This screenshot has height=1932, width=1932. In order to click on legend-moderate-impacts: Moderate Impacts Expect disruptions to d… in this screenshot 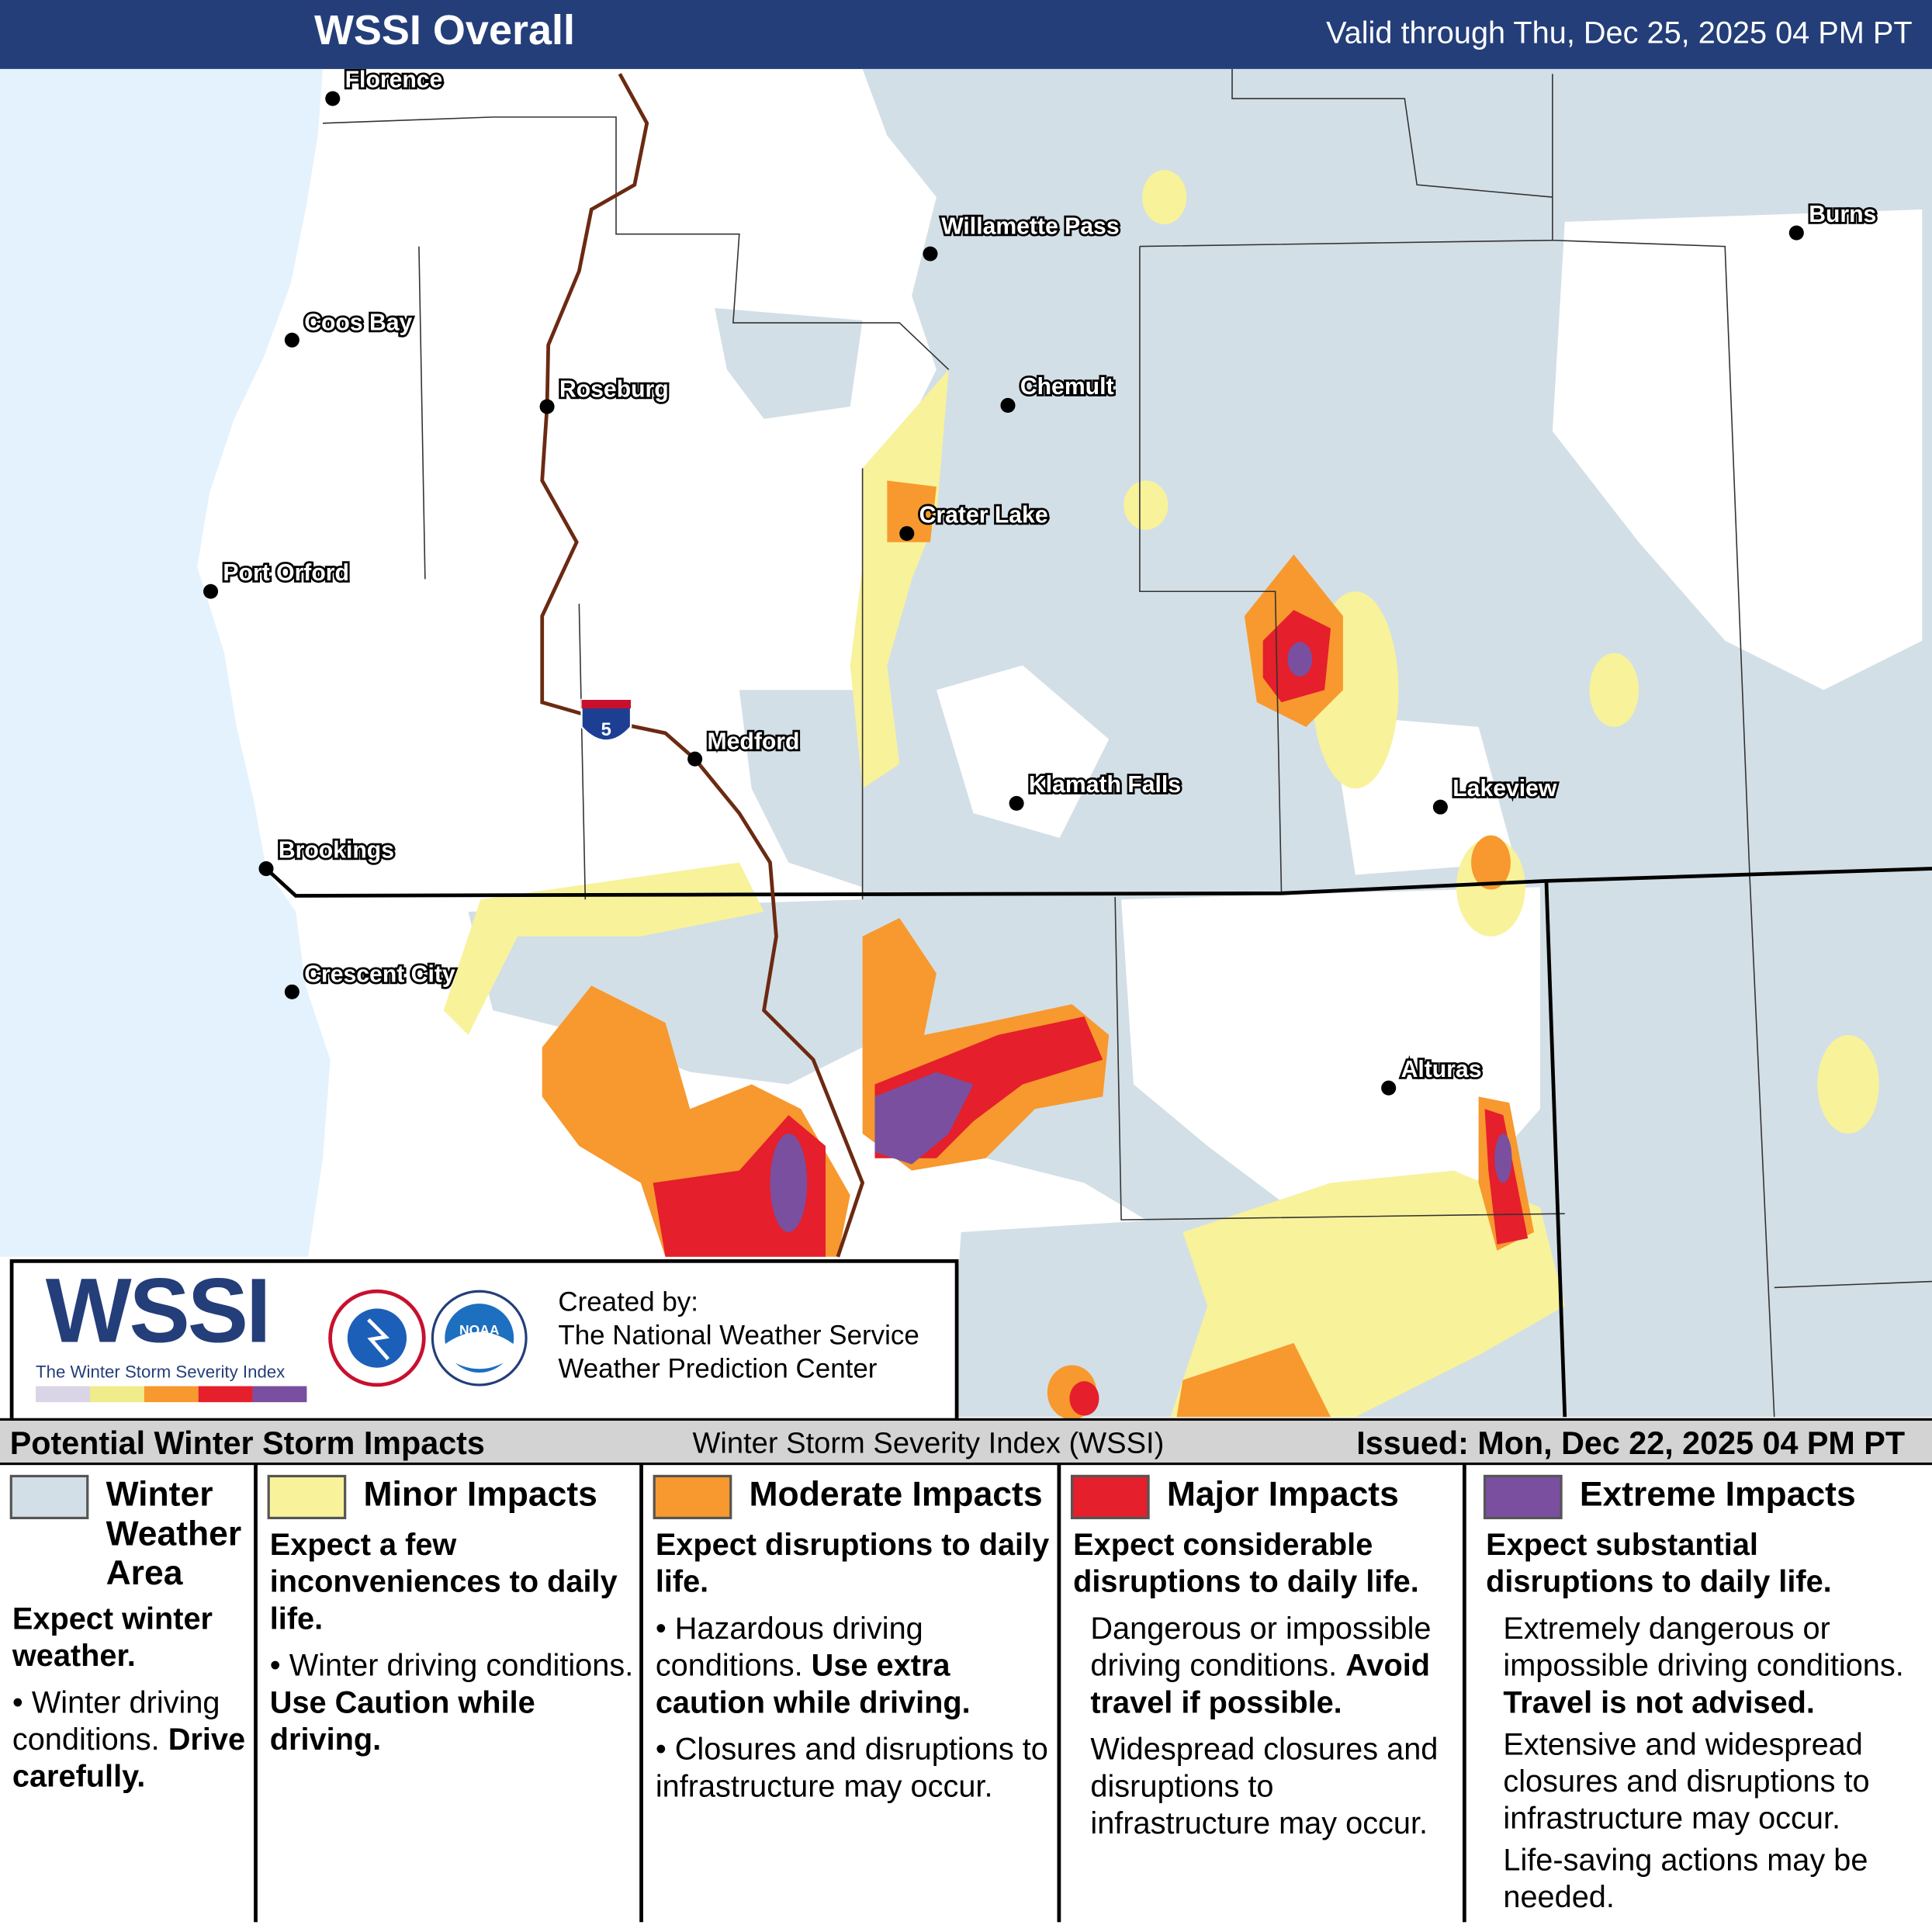, I will do `click(852, 1692)`.